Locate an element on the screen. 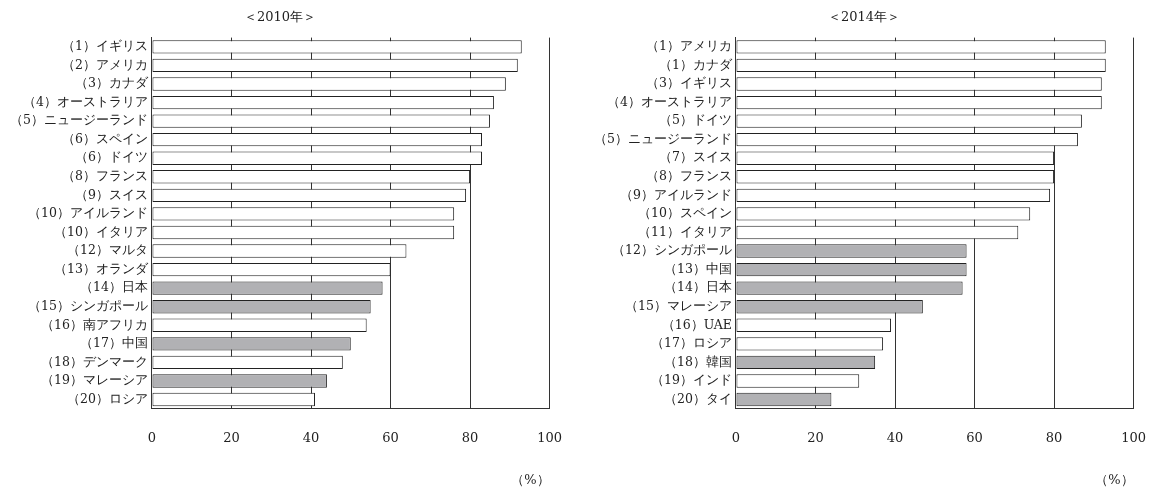 This screenshot has width=1168, height=494. y-tick-label: （9）スイス is located at coordinates (111, 194).